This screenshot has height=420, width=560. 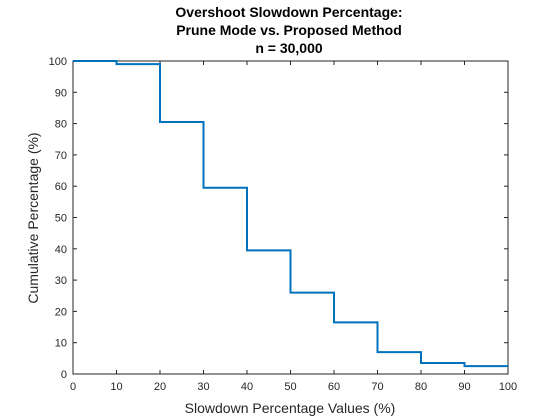 I want to click on x-tick-label: 0, so click(x=73, y=387).